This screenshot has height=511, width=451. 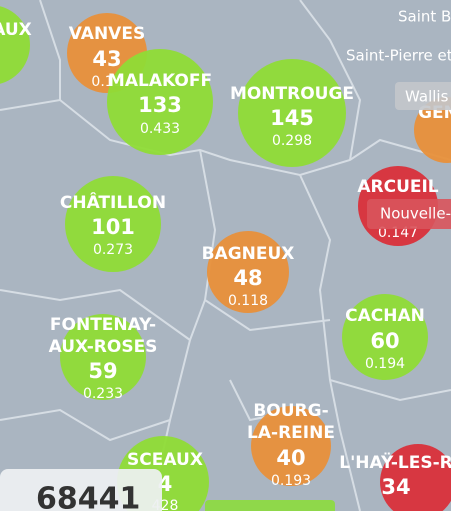 What do you see at coordinates (398, 56) in the screenshot?
I see `street-label: Saint-Pierre et` at bounding box center [398, 56].